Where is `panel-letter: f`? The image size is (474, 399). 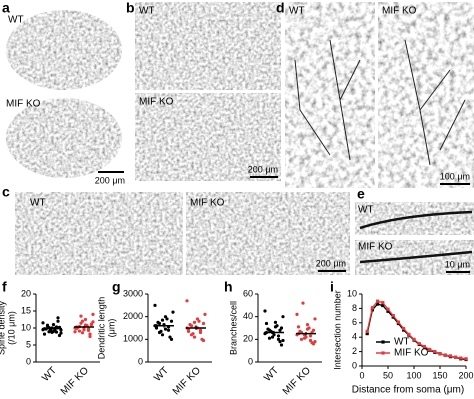
panel-letter: f is located at coordinates (4, 287).